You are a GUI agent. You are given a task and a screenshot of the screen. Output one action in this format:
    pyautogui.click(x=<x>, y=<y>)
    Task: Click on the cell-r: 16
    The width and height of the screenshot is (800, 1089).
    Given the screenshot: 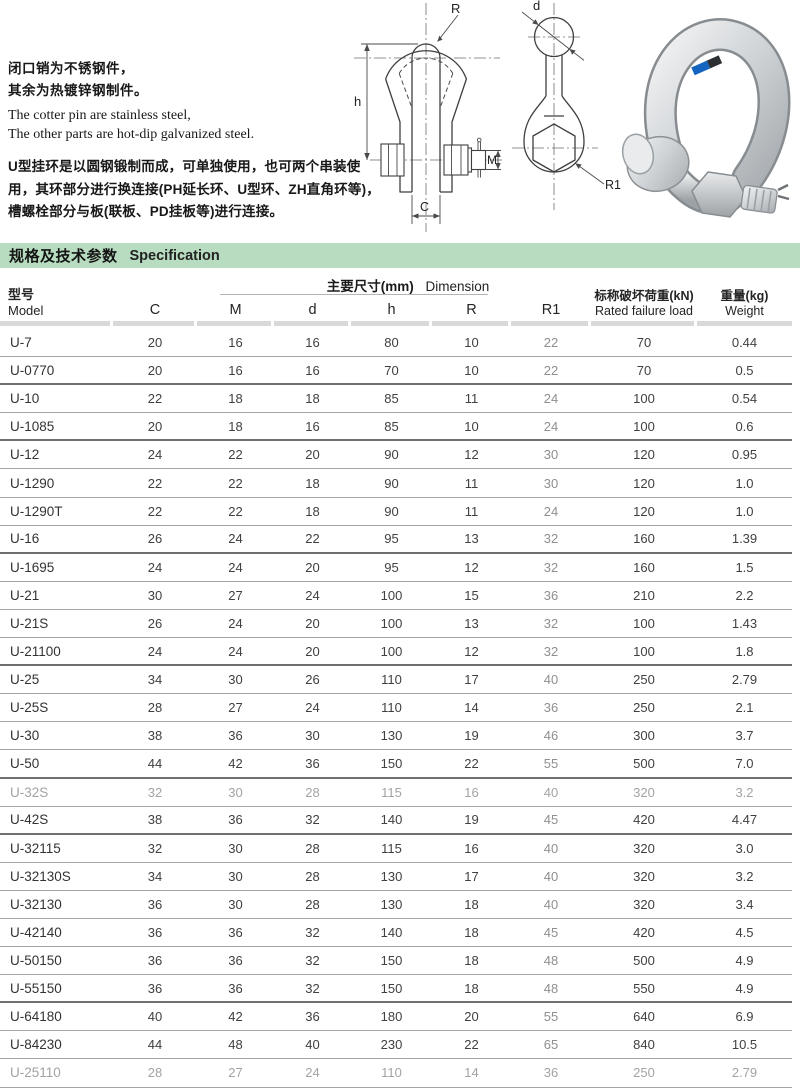 What is the action you would take?
    pyautogui.click(x=471, y=792)
    